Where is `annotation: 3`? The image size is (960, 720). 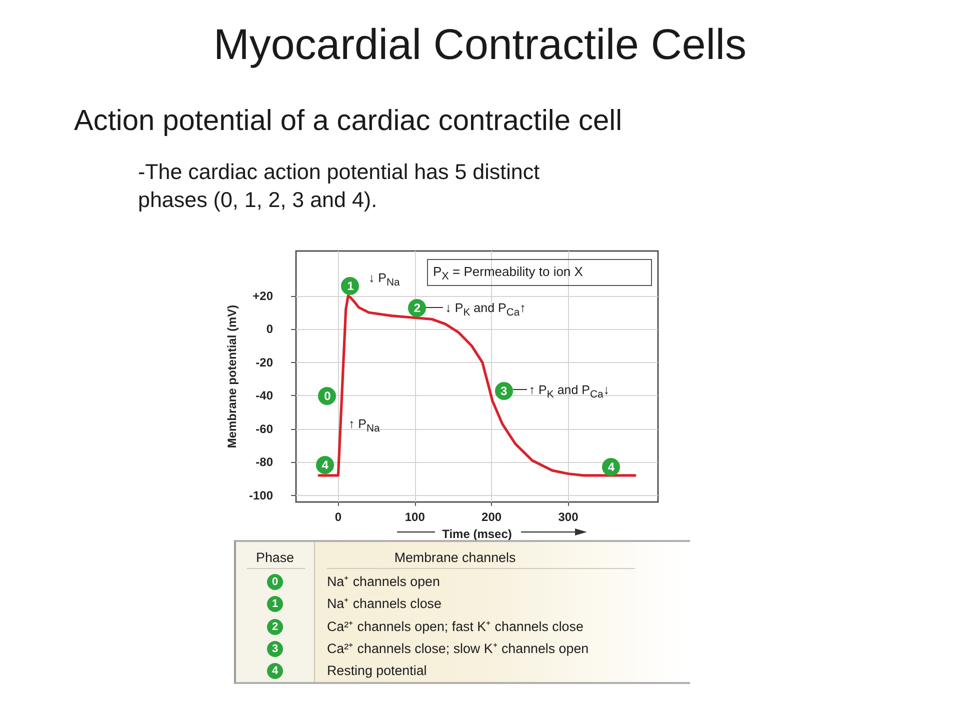
annotation: 3 is located at coordinates (503, 391).